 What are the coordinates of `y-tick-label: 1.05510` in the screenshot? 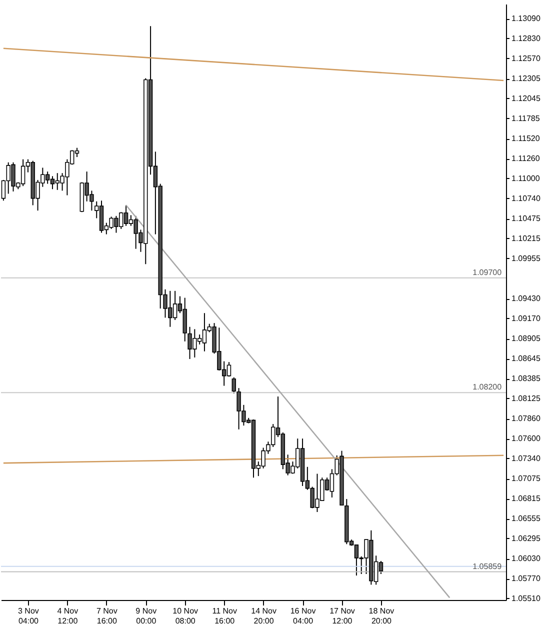 It's located at (526, 598).